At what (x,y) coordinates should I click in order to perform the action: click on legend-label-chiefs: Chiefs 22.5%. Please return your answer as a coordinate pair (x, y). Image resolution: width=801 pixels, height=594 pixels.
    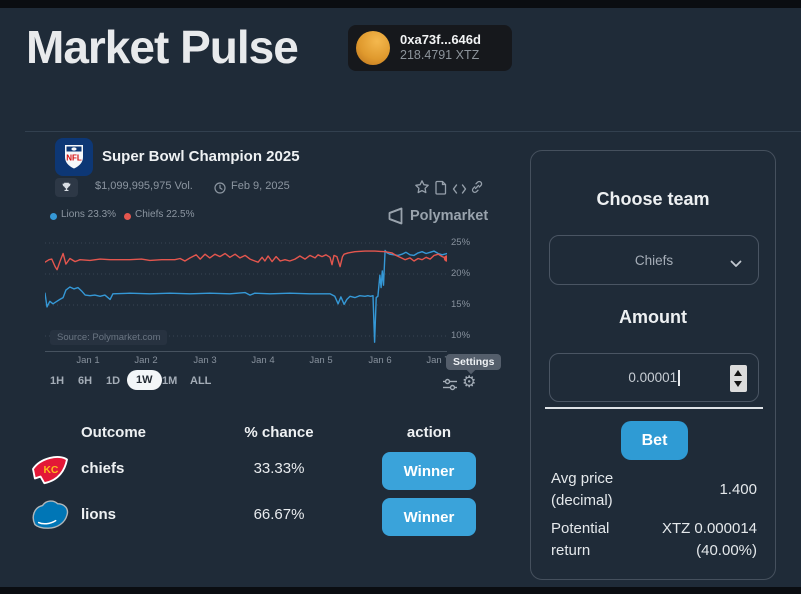
    Looking at the image, I should click on (165, 214).